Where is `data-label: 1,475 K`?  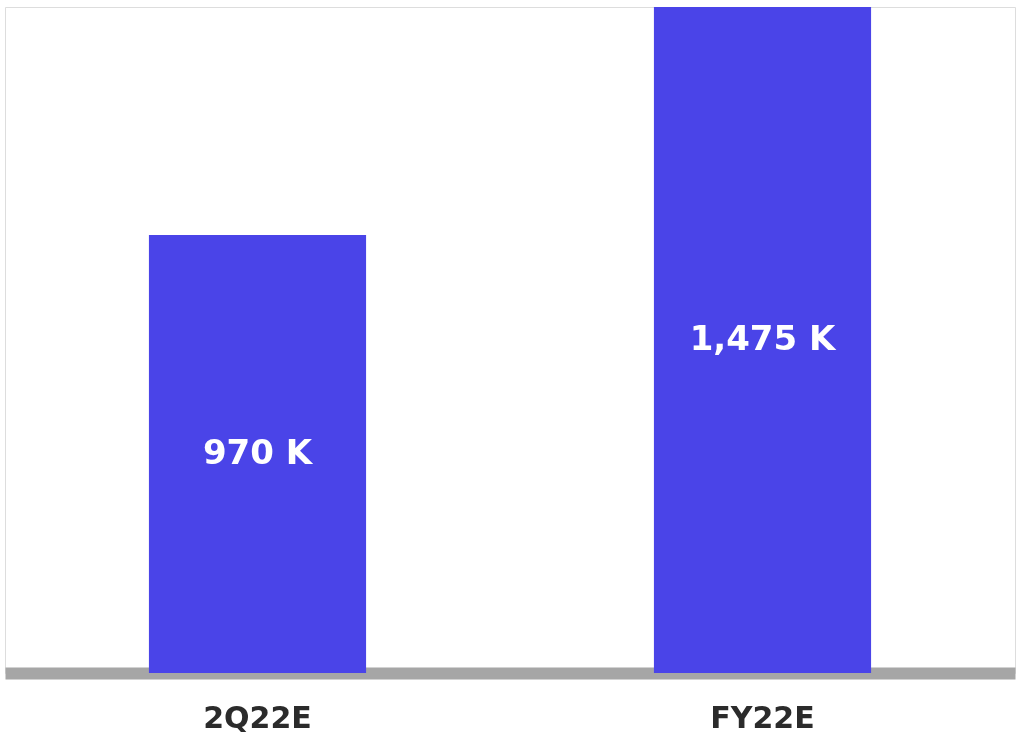
data-label: 1,475 K is located at coordinates (763, 338).